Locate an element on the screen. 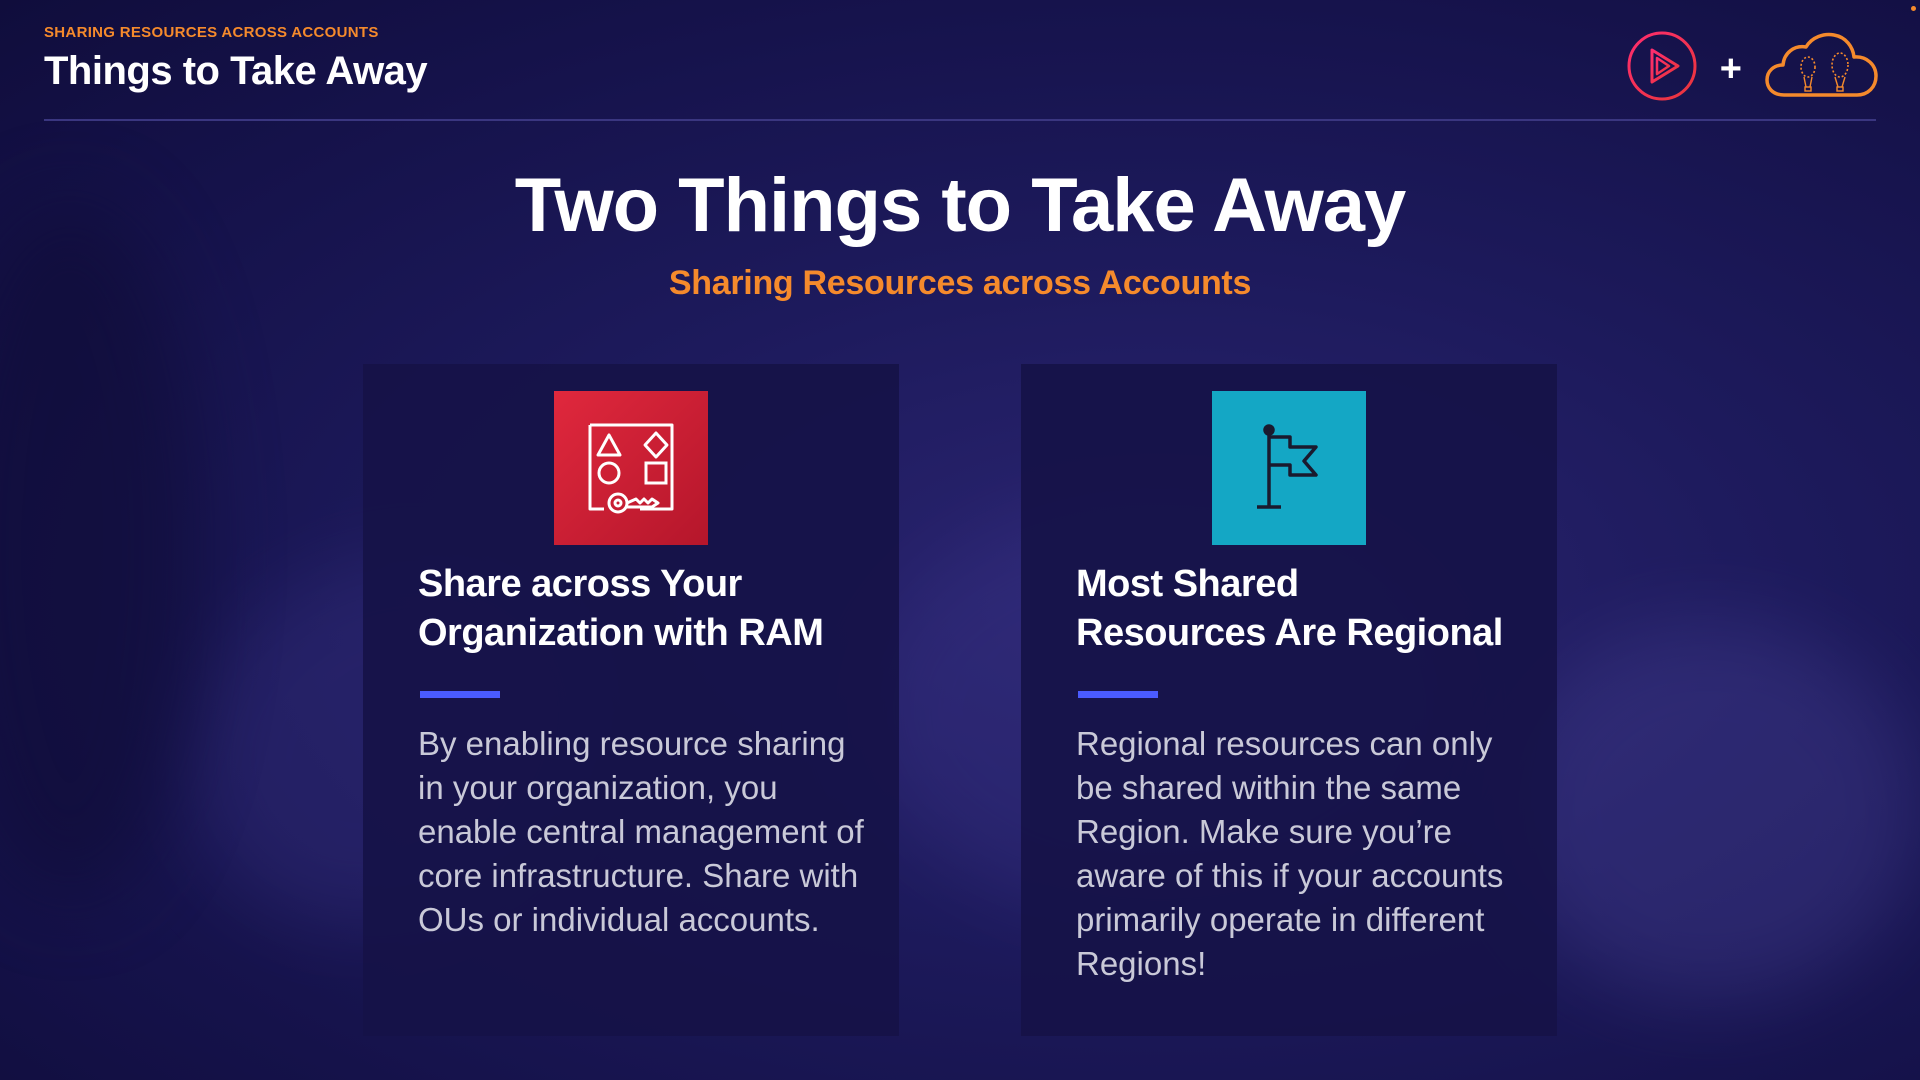 Image resolution: width=1920 pixels, height=1080 pixels. cloud-hot-air-balloon-icon is located at coordinates (1822, 68).